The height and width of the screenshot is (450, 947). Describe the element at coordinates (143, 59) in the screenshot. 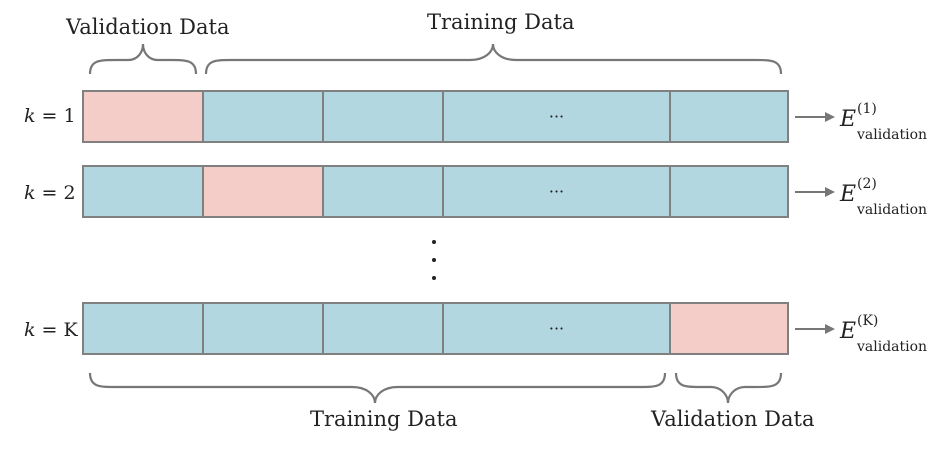

I see `top-validation-brace` at that location.